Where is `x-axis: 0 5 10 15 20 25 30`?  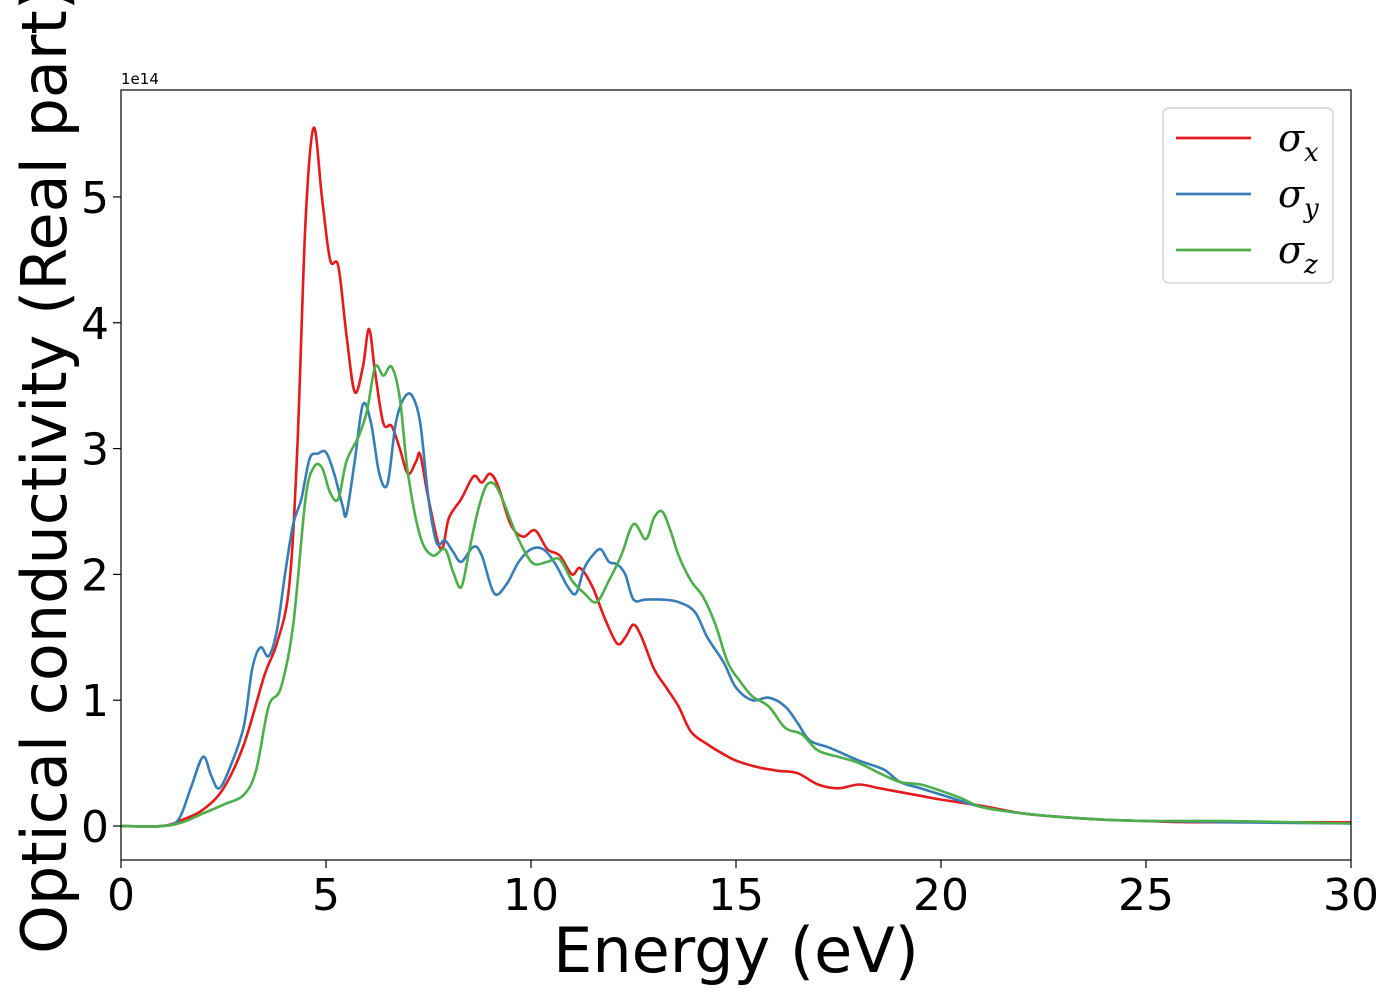
x-axis: 0 5 10 15 20 25 30 is located at coordinates (743, 890).